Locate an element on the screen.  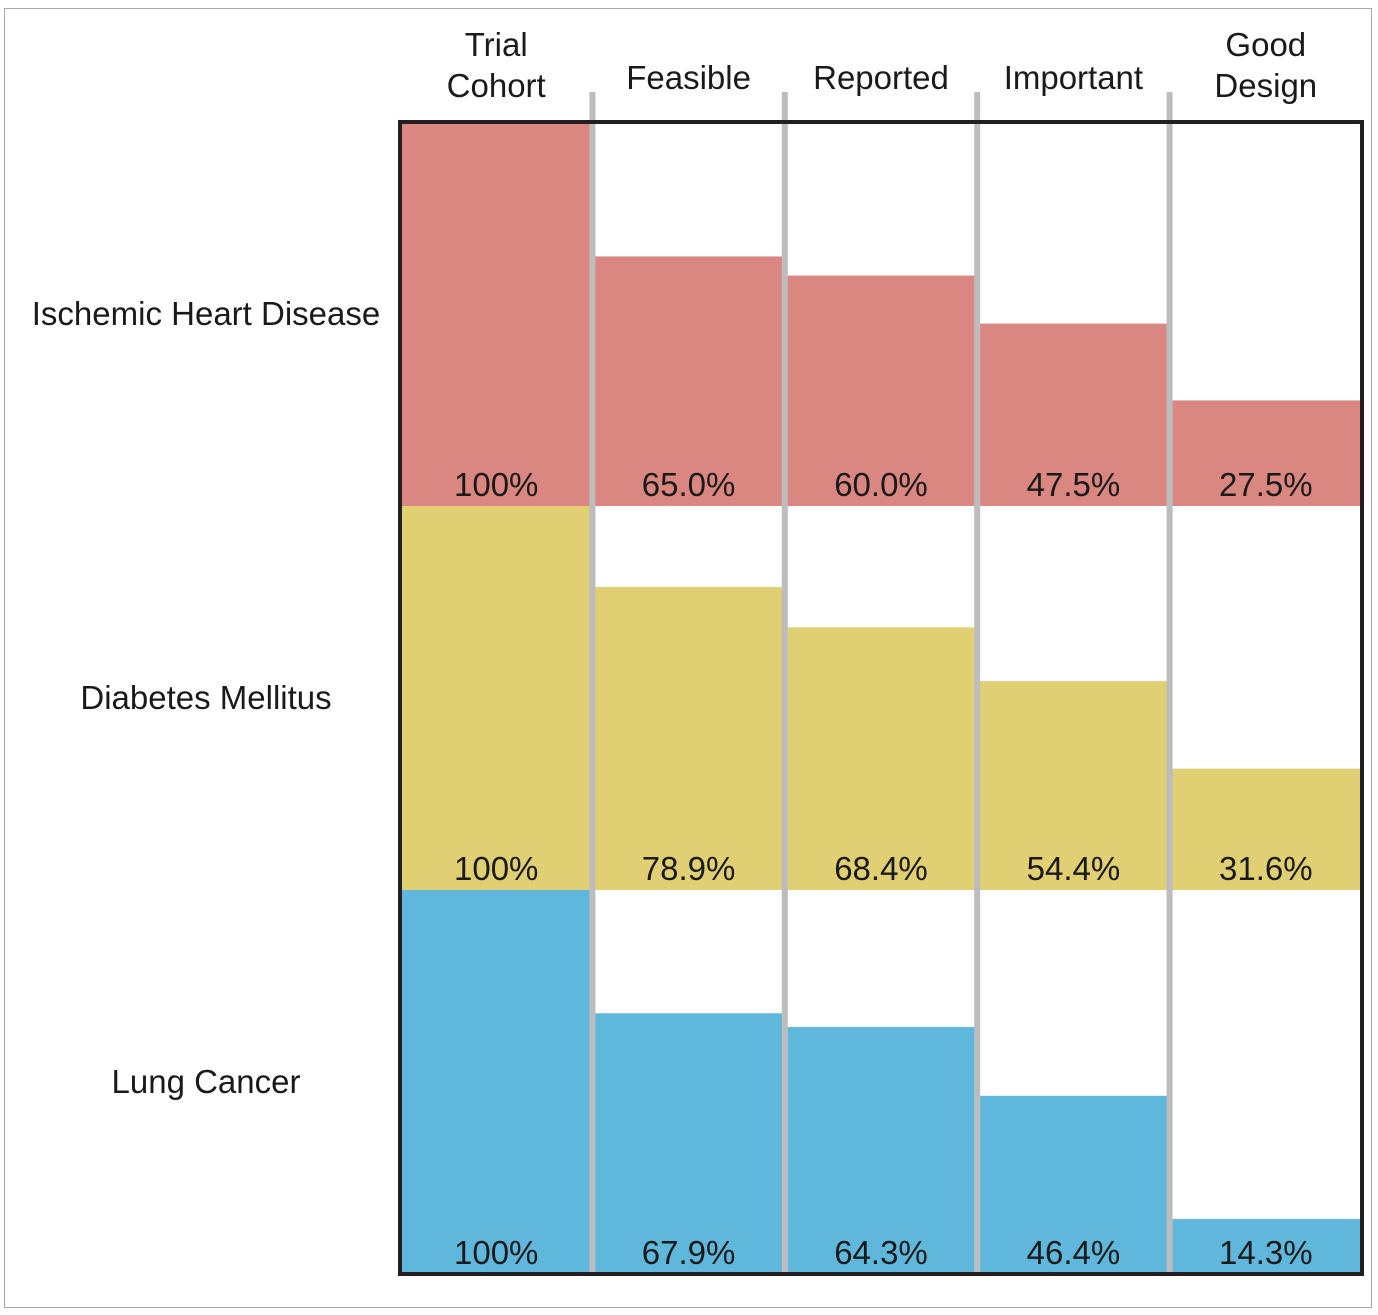
value-label-2-4: 14.3% is located at coordinates (1266, 1252).